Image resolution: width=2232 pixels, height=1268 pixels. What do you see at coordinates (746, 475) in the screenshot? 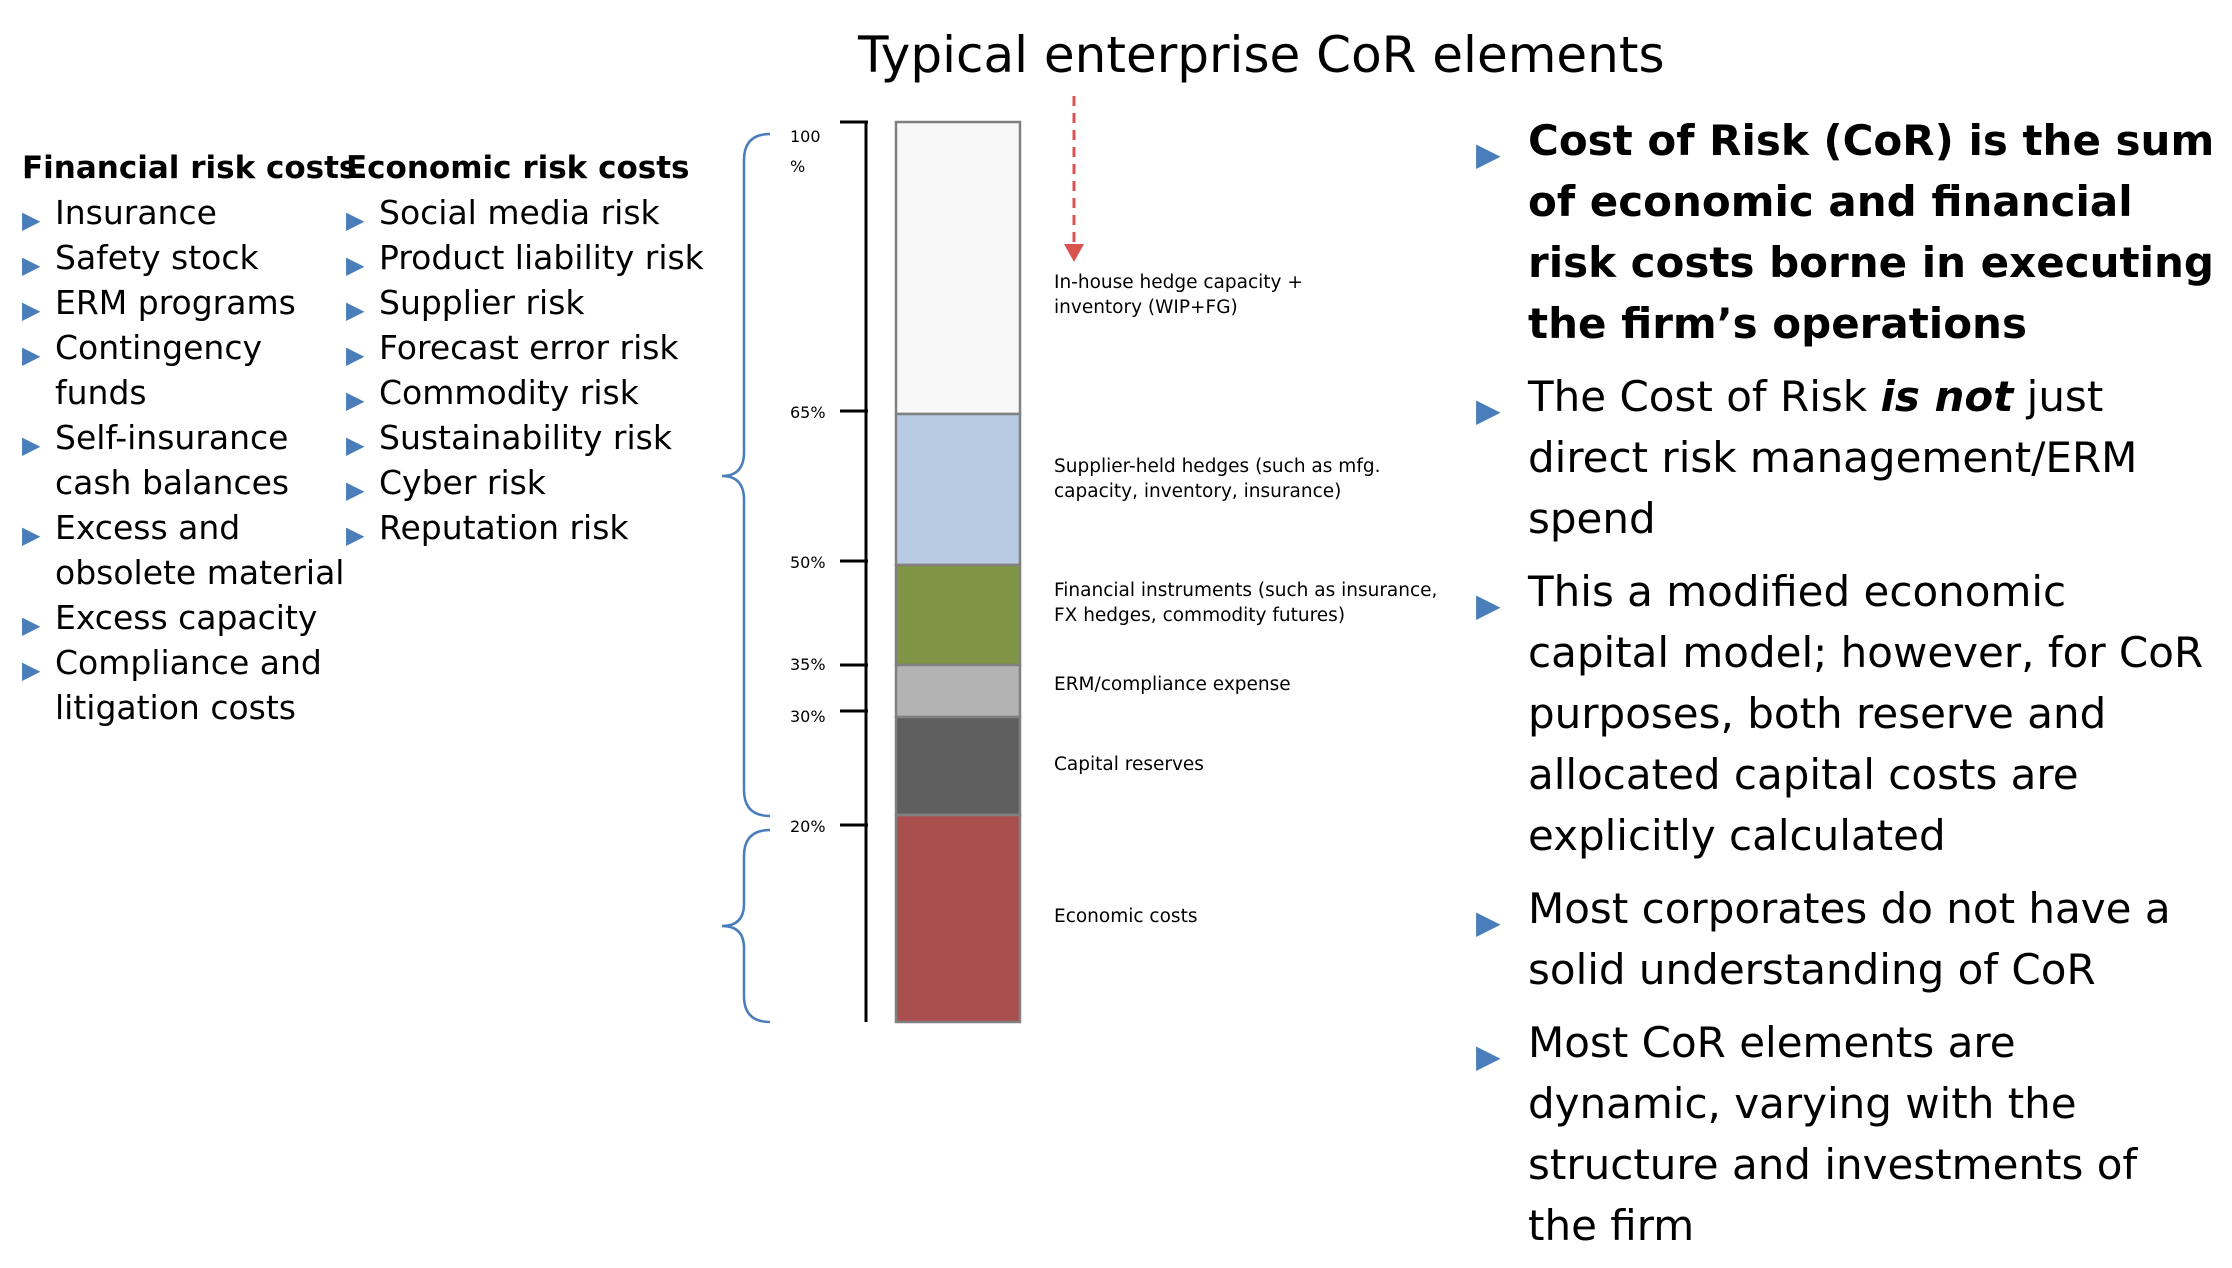
I see `financial-brace-icon` at bounding box center [746, 475].